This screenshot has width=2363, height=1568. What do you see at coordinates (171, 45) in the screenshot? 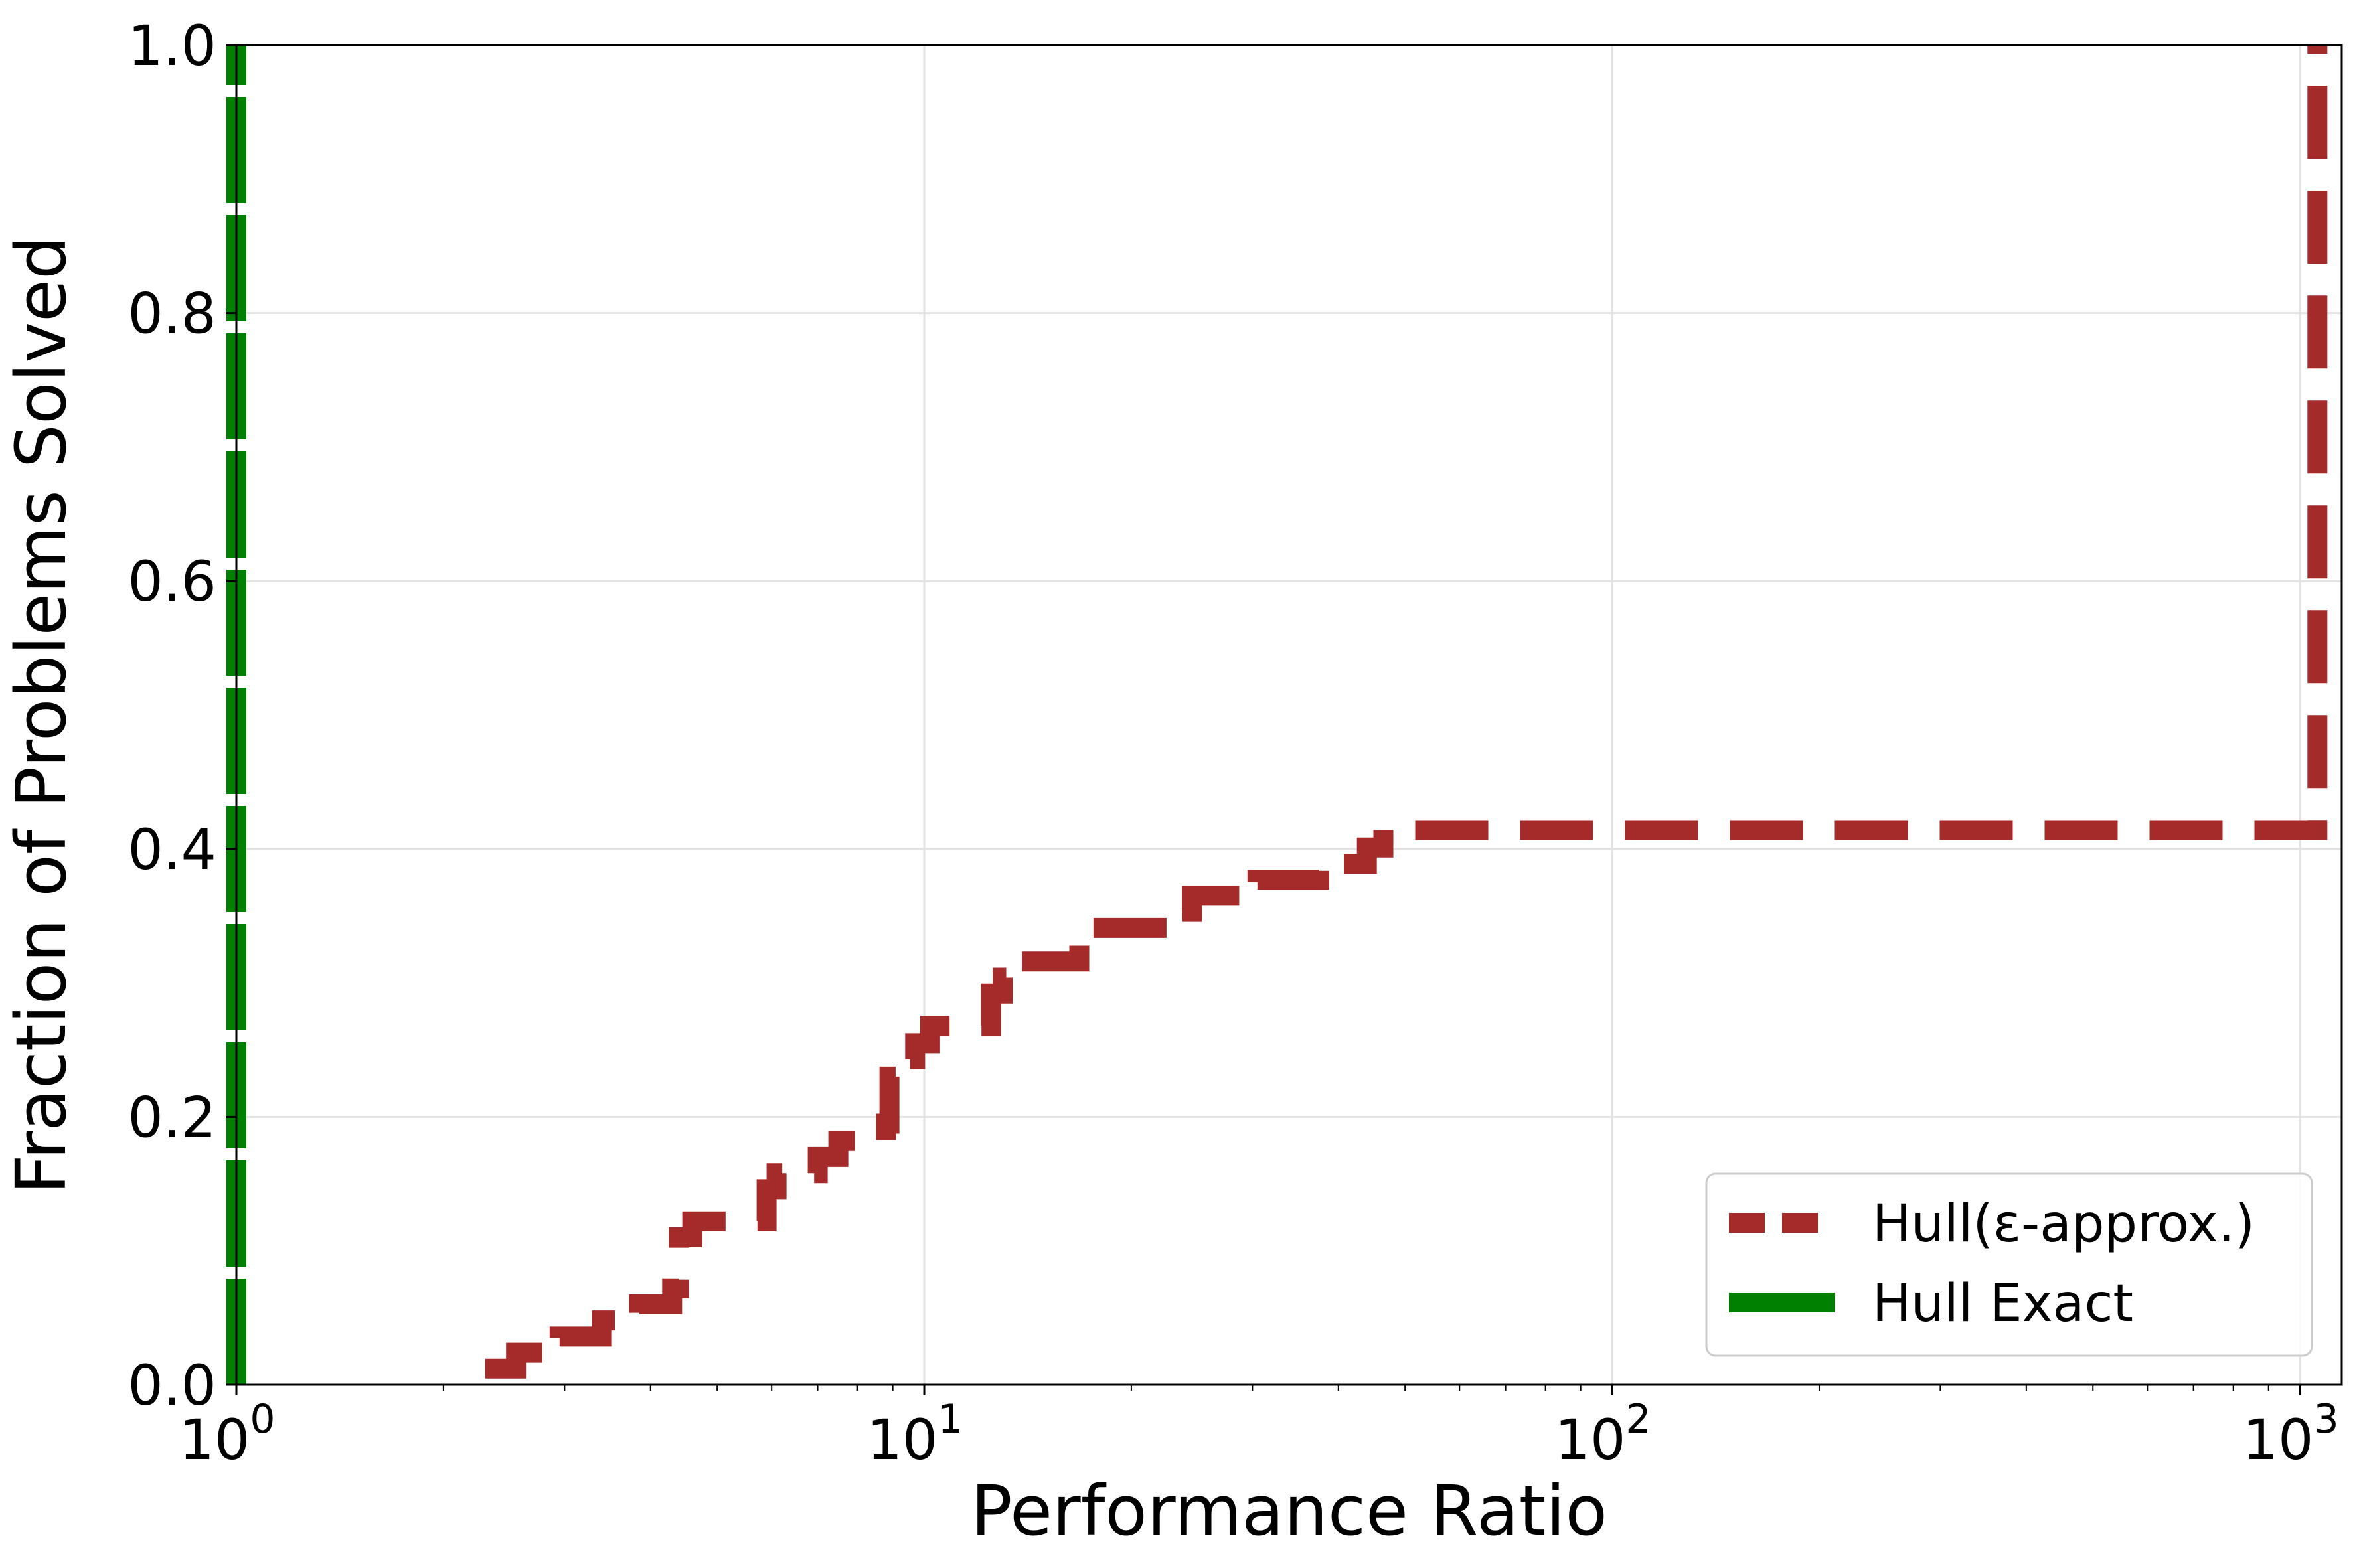
I see `y-tick-label: 1.0` at bounding box center [171, 45].